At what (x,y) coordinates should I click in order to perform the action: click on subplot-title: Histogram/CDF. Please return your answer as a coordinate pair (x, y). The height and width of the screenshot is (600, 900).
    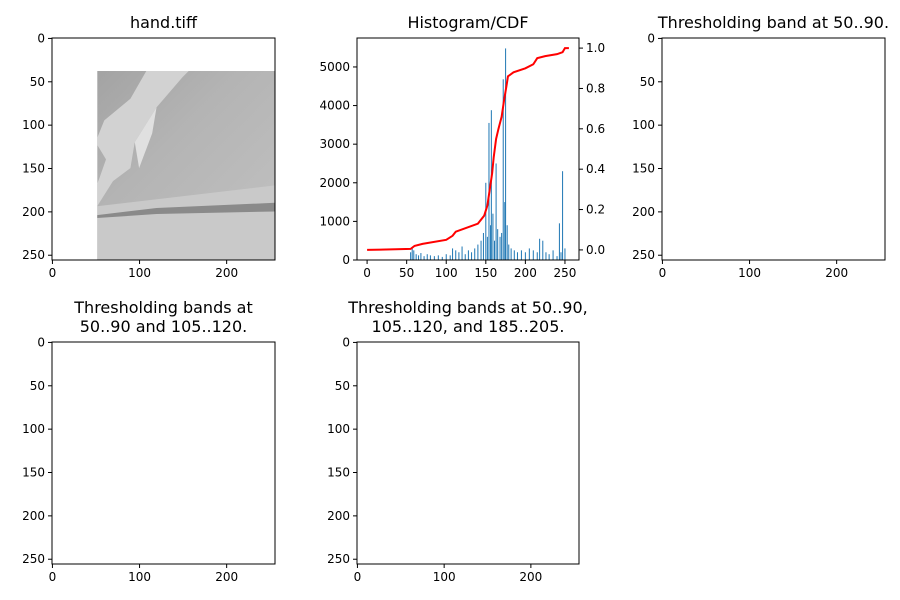
    Looking at the image, I should click on (467, 22).